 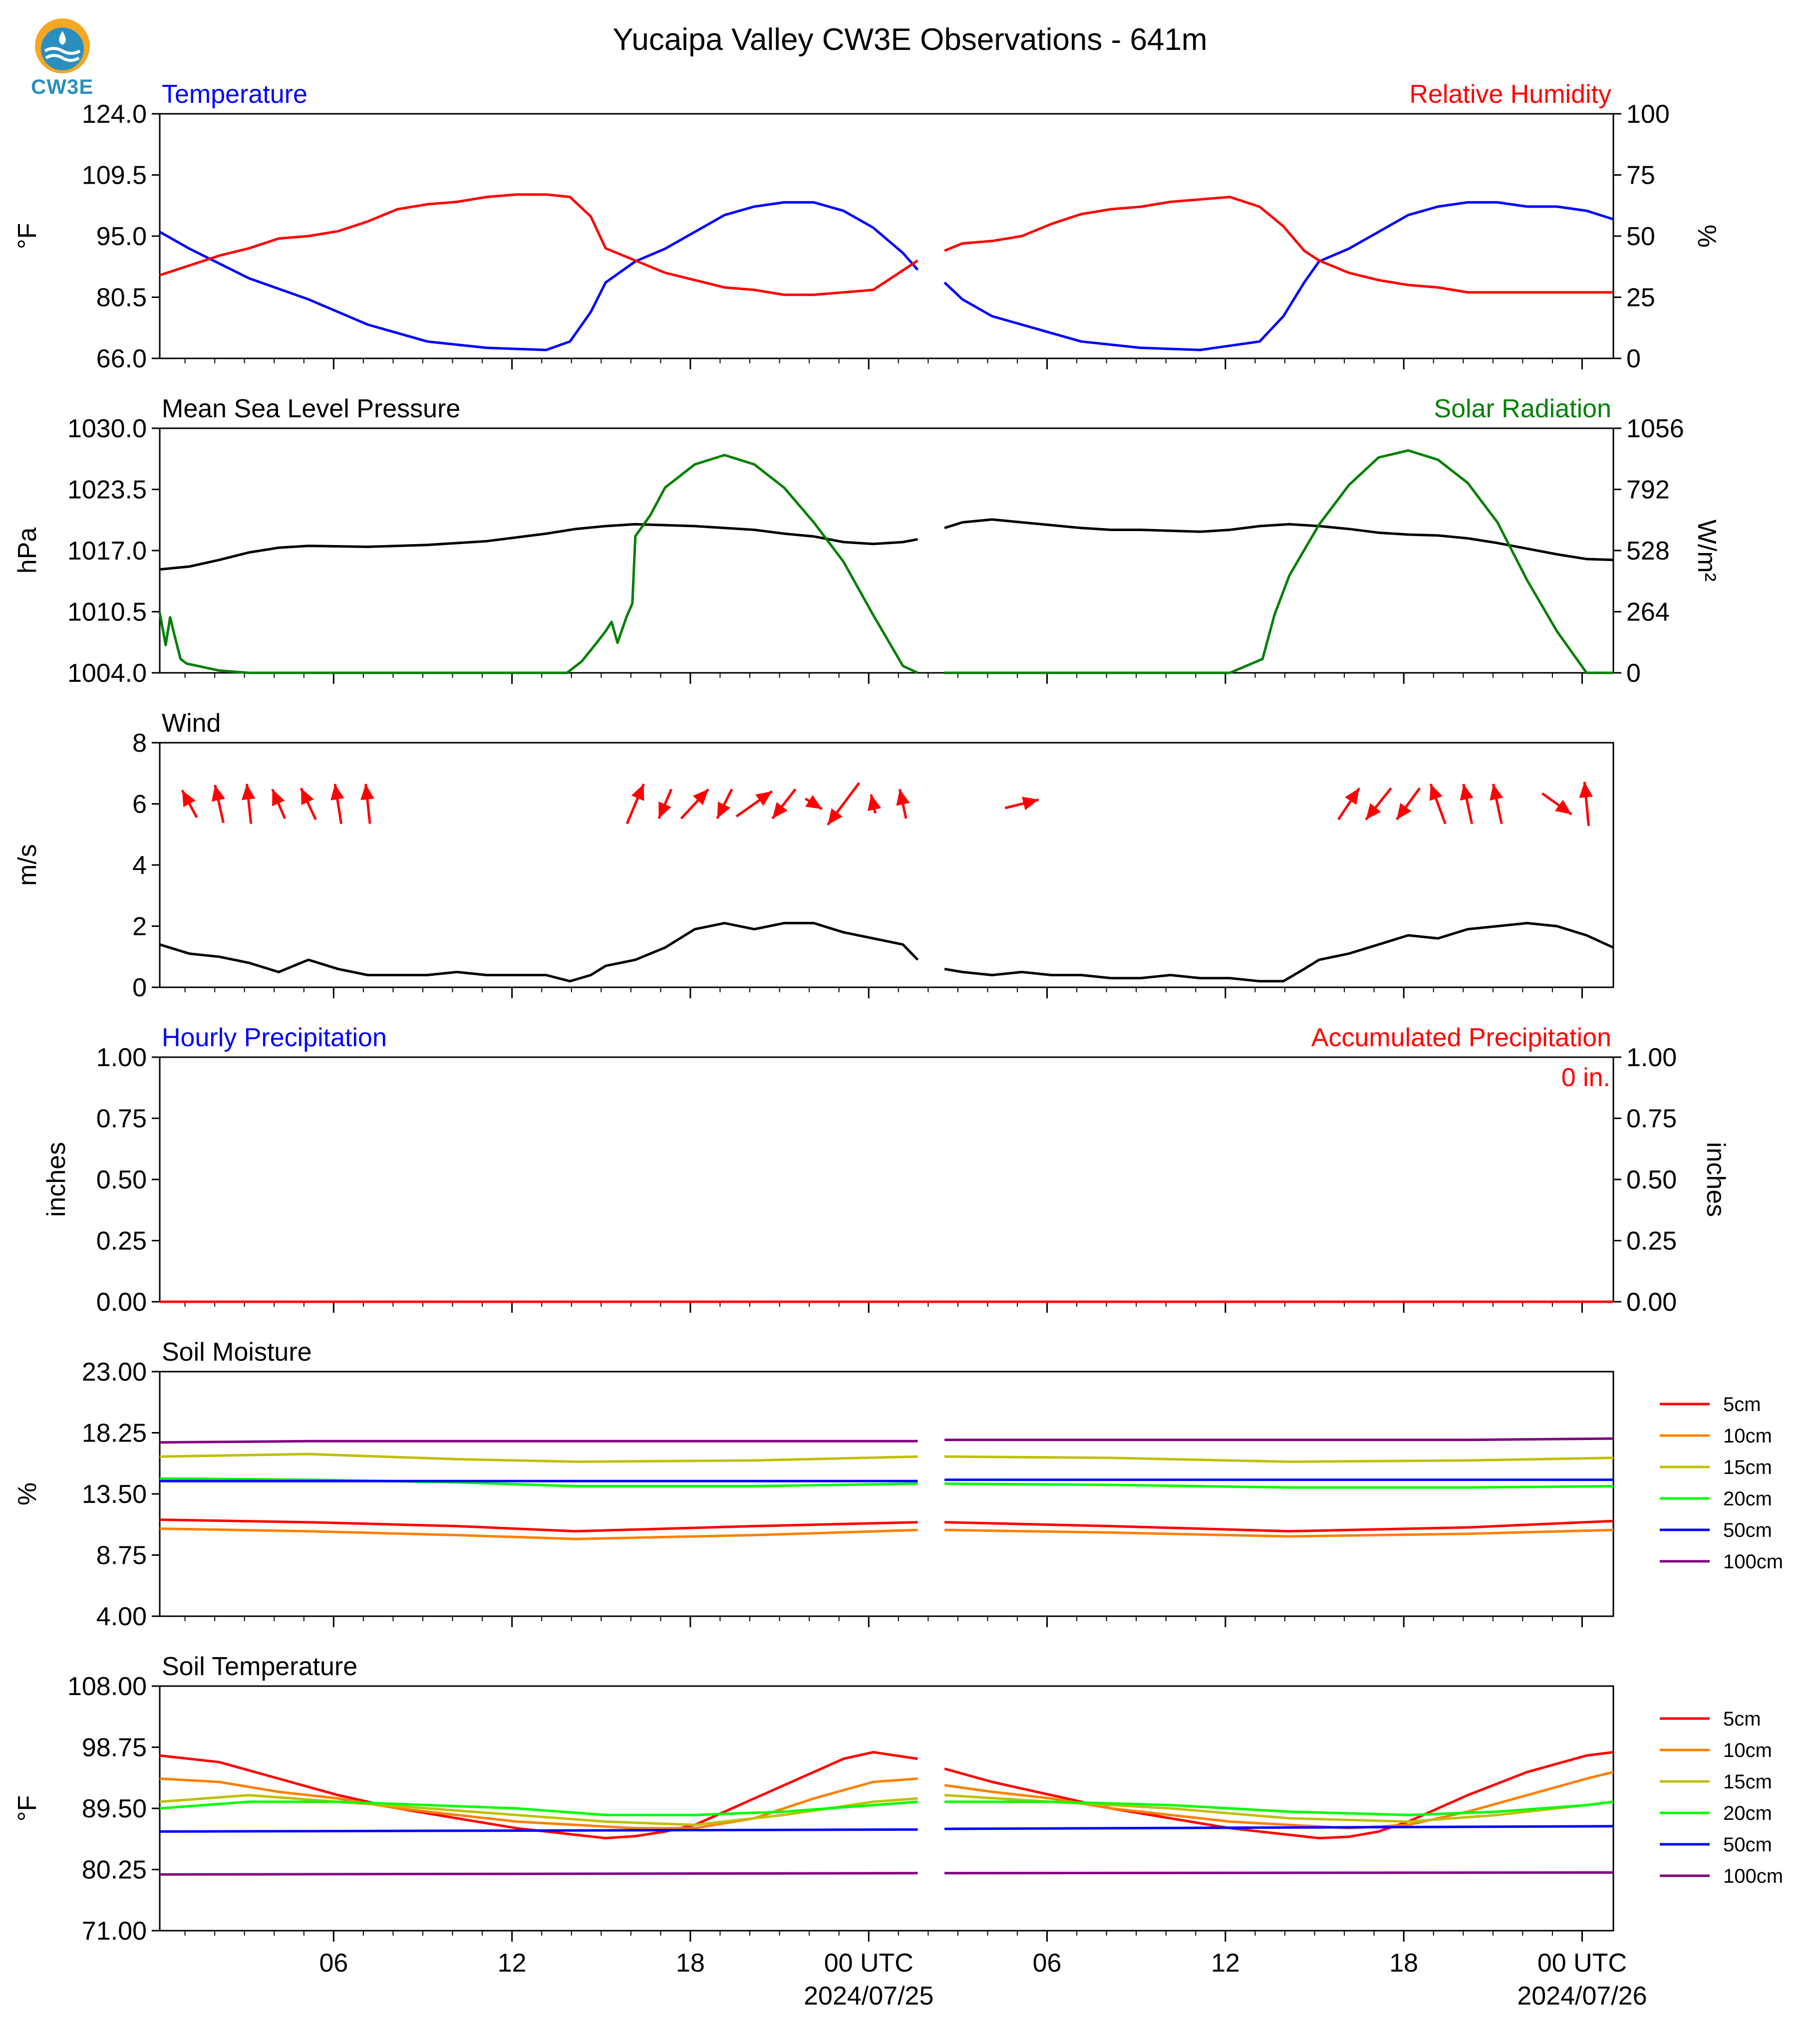 What do you see at coordinates (121, 1555) in the screenshot?
I see `panel-5-ytick-label: 8.75` at bounding box center [121, 1555].